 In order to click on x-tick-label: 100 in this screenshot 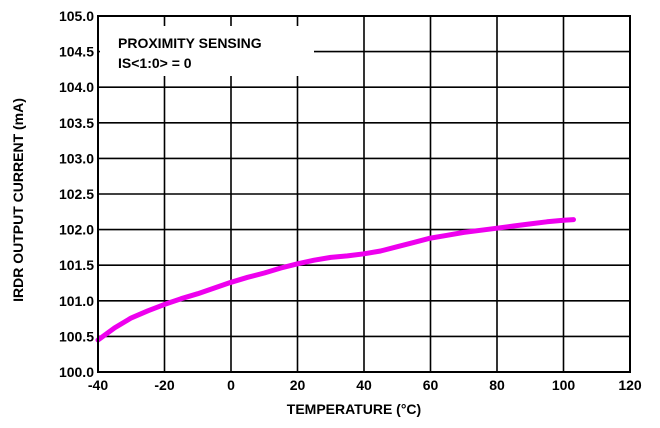, I will do `click(564, 385)`.